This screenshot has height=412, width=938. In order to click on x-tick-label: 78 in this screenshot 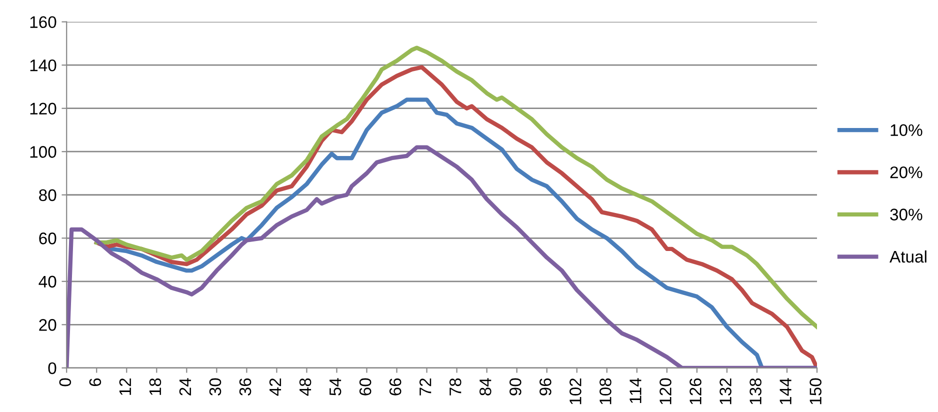, I will do `click(455, 387)`.